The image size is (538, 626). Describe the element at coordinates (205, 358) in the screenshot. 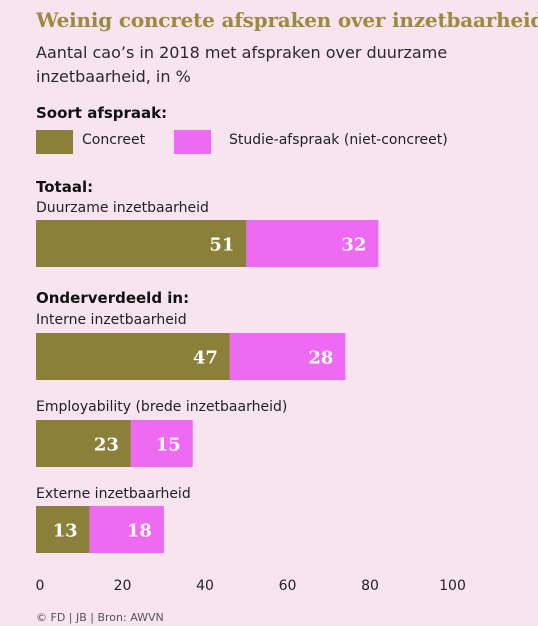

I see `value-label-interne-concreet: 47` at that location.